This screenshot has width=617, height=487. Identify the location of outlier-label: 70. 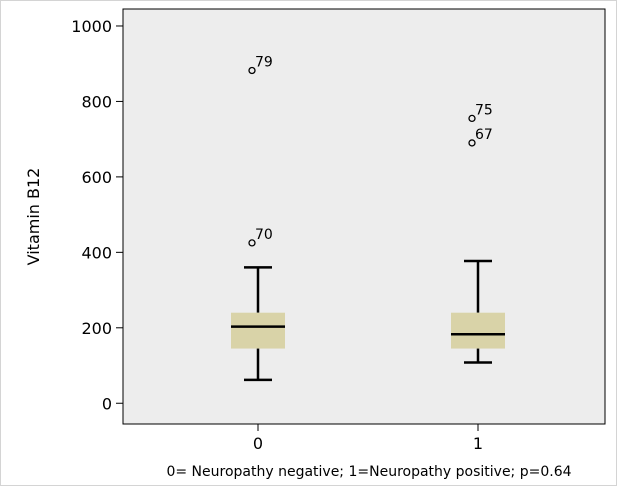
(264, 235).